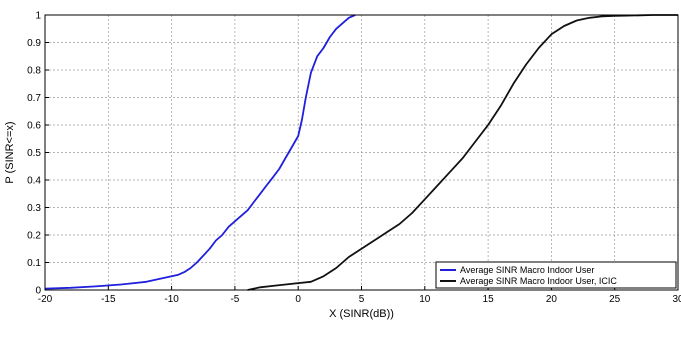 Image resolution: width=681 pixels, height=347 pixels. What do you see at coordinates (34, 43) in the screenshot?
I see `y-tick-label: 0.9` at bounding box center [34, 43].